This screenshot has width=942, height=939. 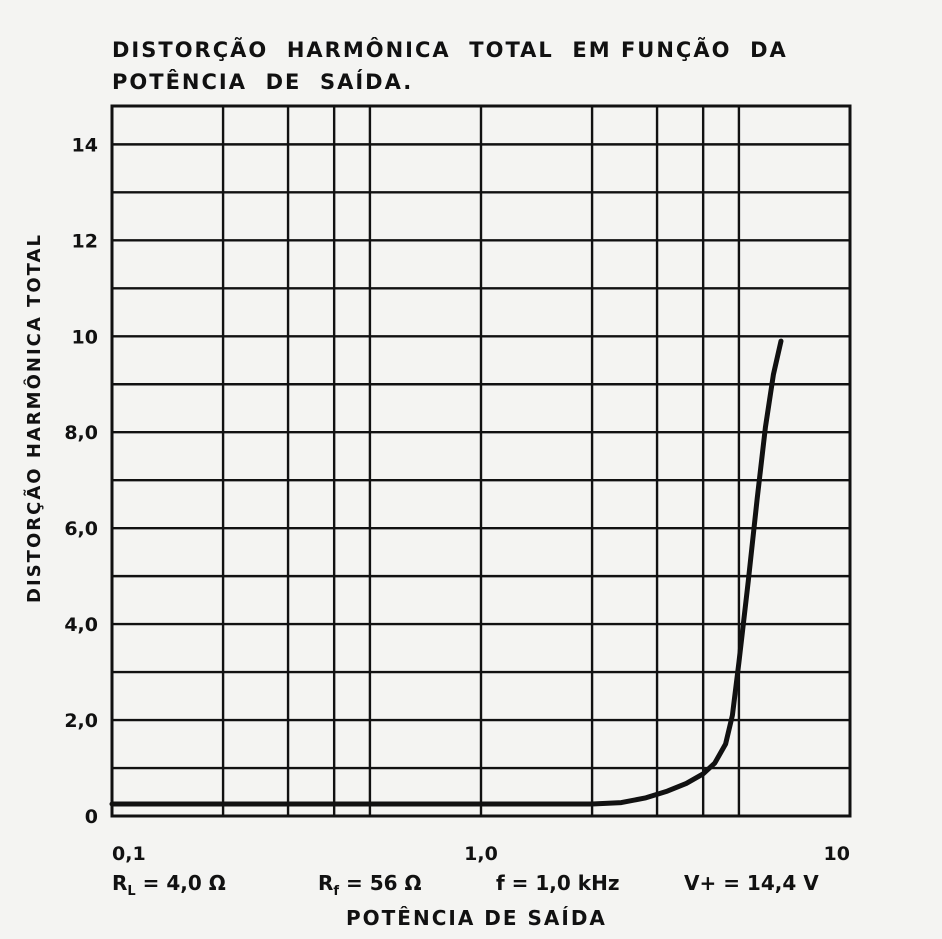 What do you see at coordinates (180, 883) in the screenshot?
I see `param-rl-value: = 4,0 Ω` at bounding box center [180, 883].